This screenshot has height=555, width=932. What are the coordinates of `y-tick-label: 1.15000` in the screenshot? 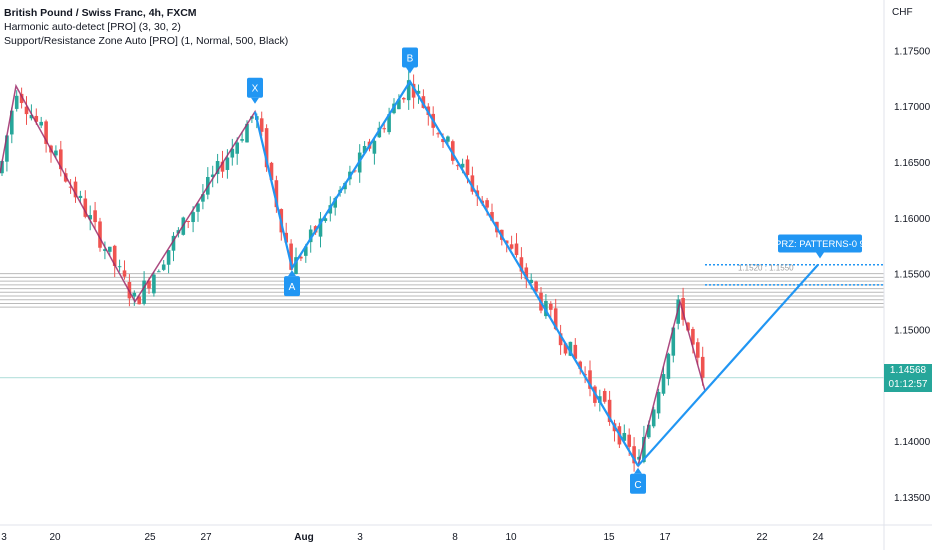 It's located at (912, 331).